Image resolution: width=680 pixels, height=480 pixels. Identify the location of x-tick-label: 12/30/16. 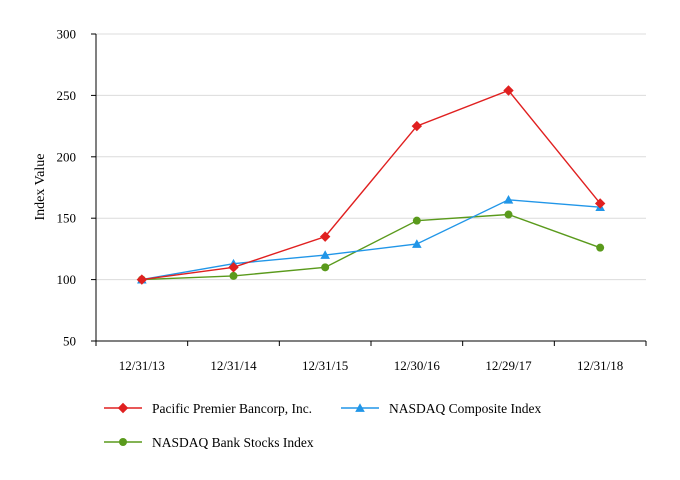
(417, 365).